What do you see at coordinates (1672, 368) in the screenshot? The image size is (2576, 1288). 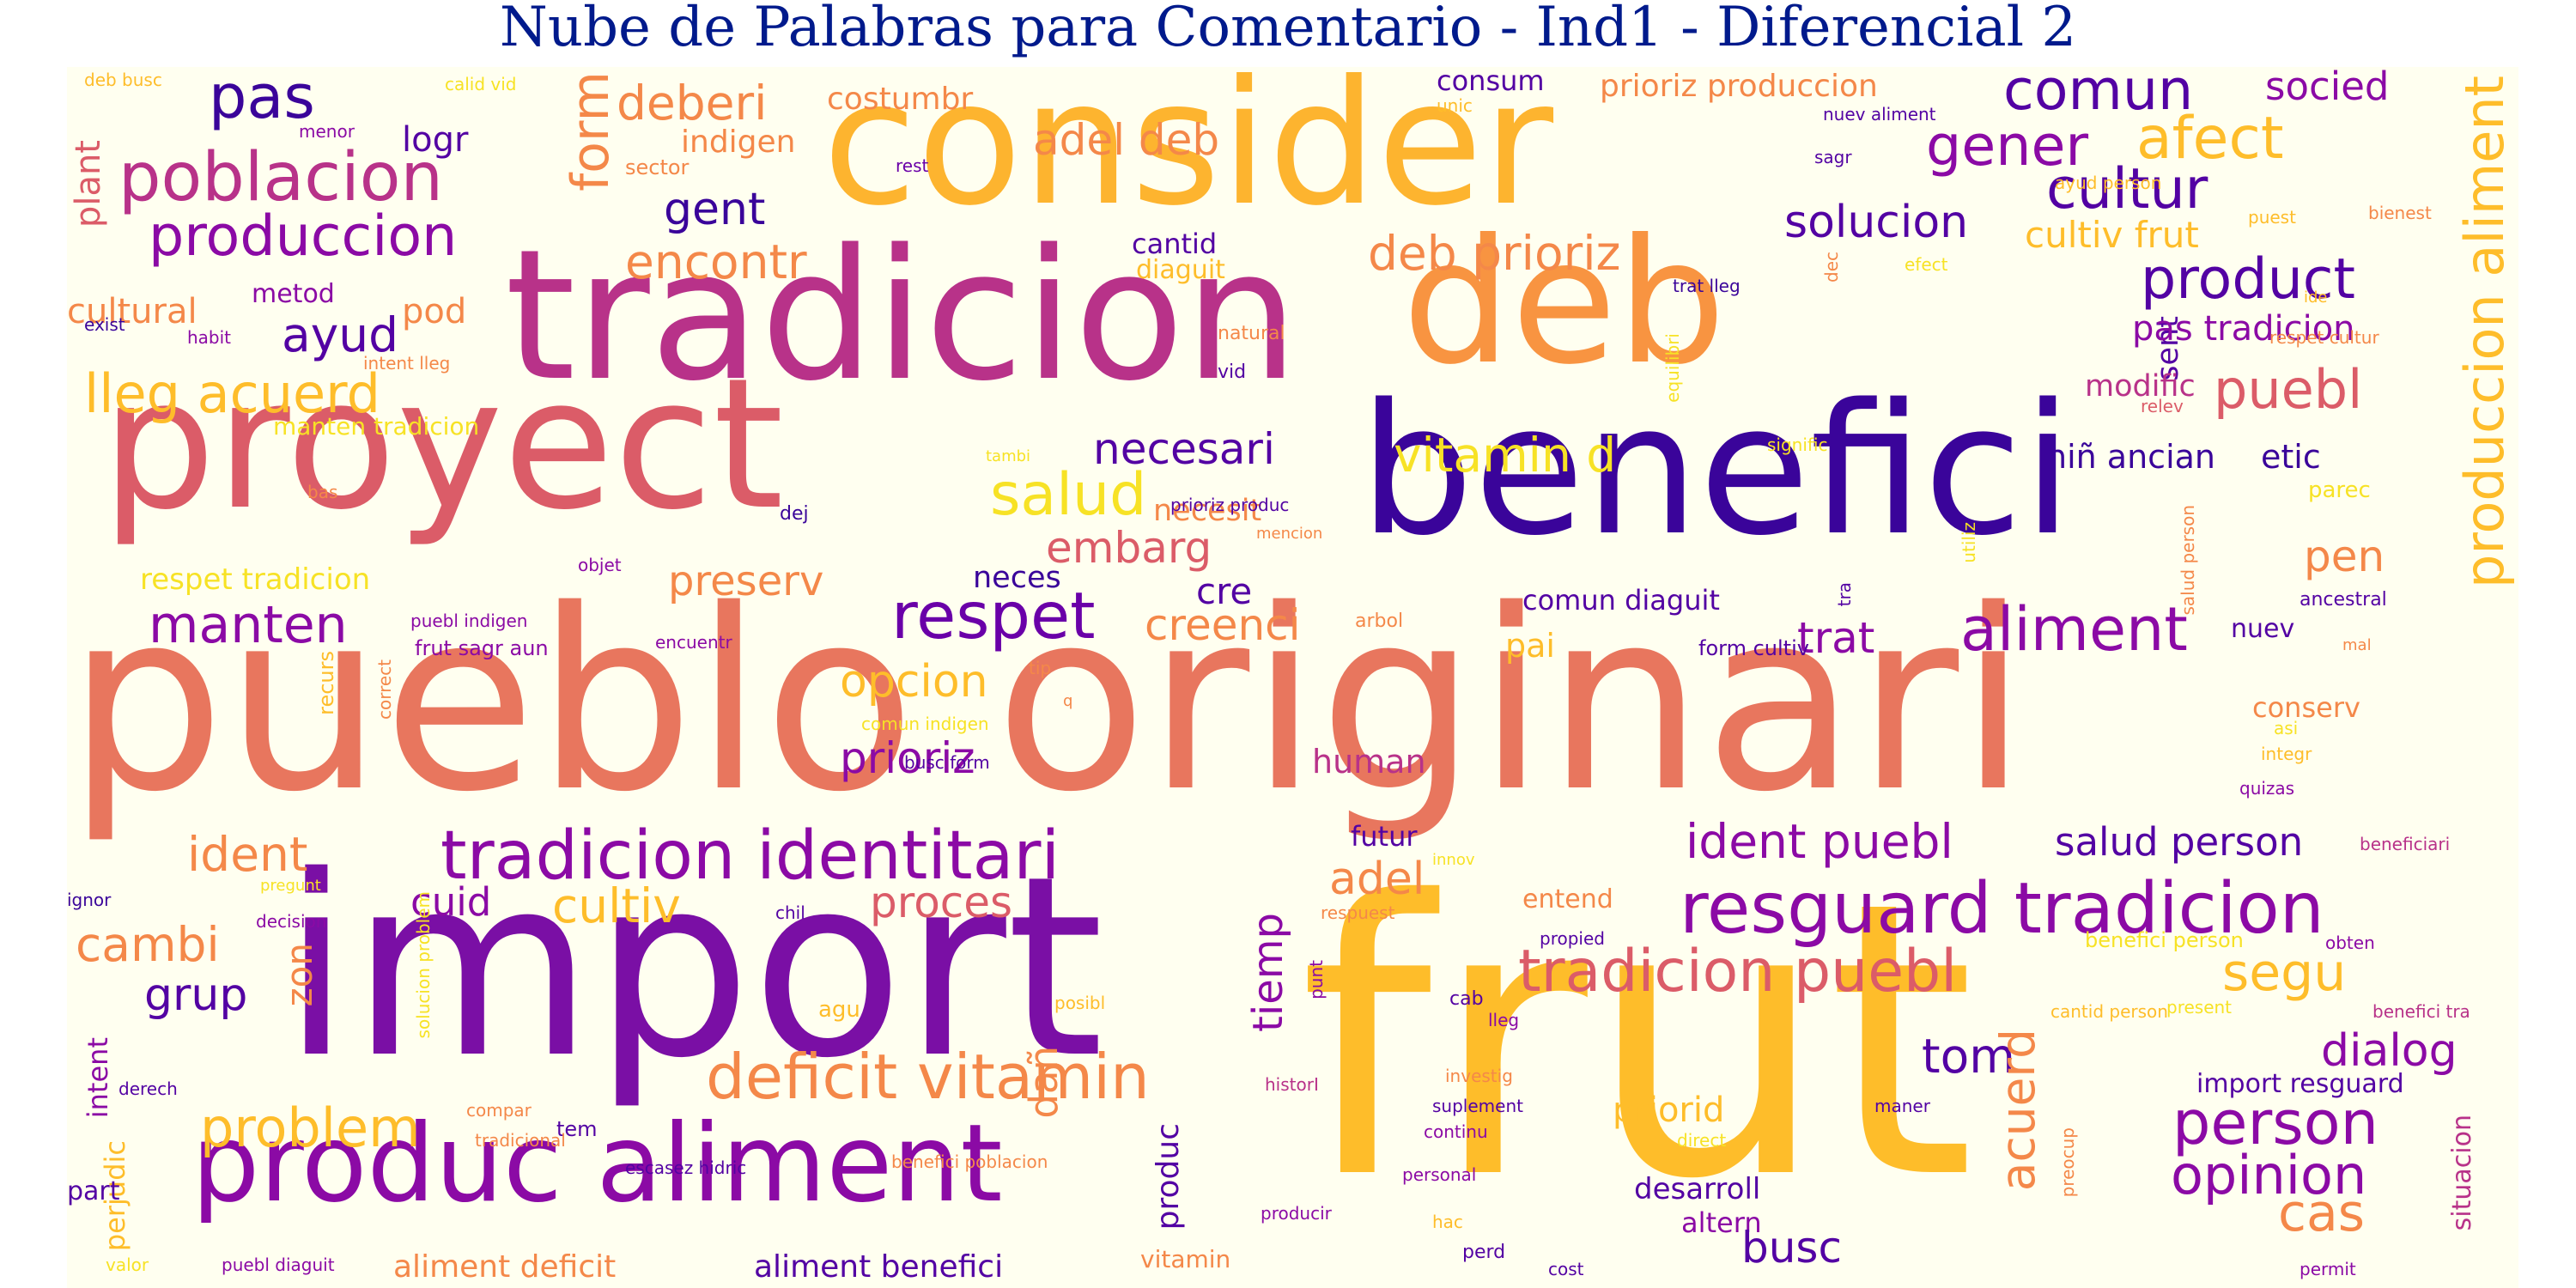 I see `word-equilibri: equilibri` at bounding box center [1672, 368].